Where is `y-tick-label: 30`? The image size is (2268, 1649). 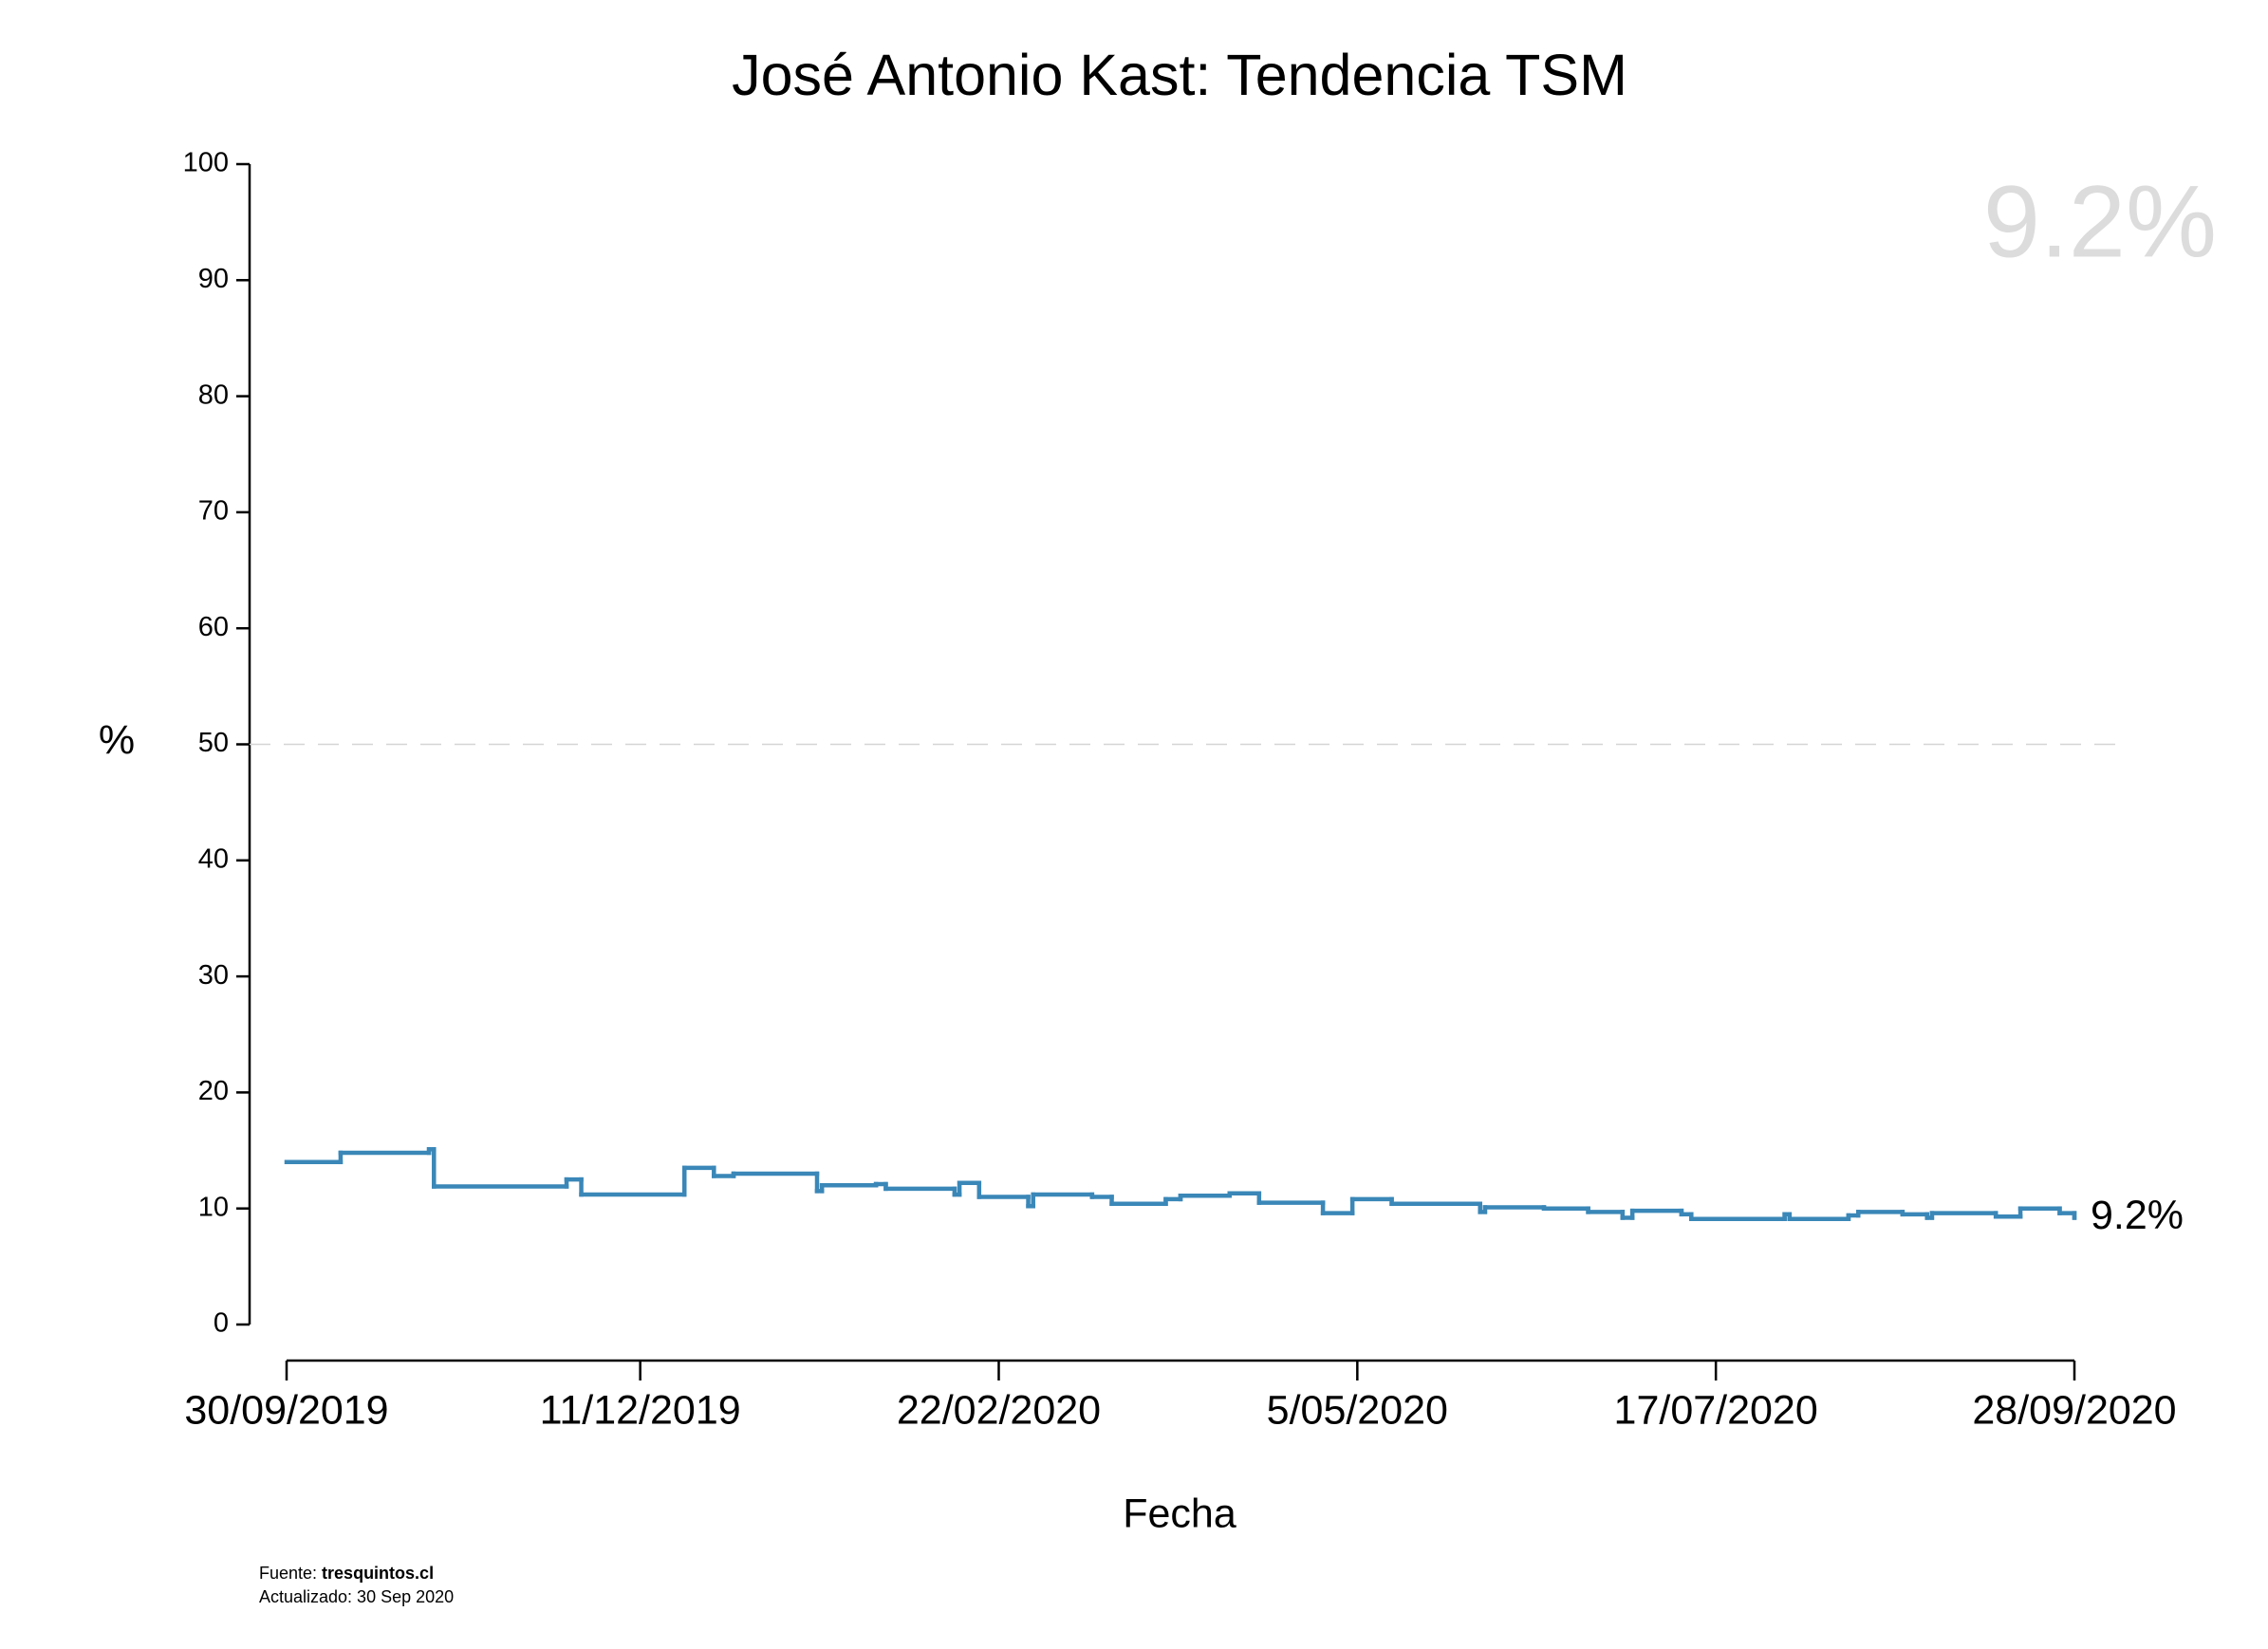 y-tick-label: 30 is located at coordinates (213, 976).